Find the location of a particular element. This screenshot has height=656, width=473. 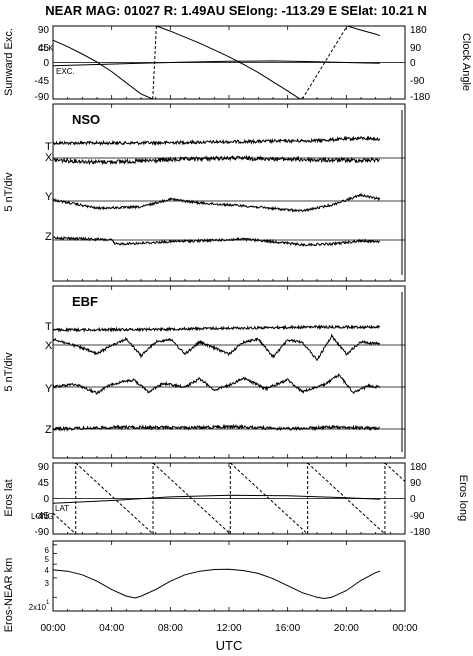

ylabel-nso: 5 nT/div is located at coordinates (9, 192).